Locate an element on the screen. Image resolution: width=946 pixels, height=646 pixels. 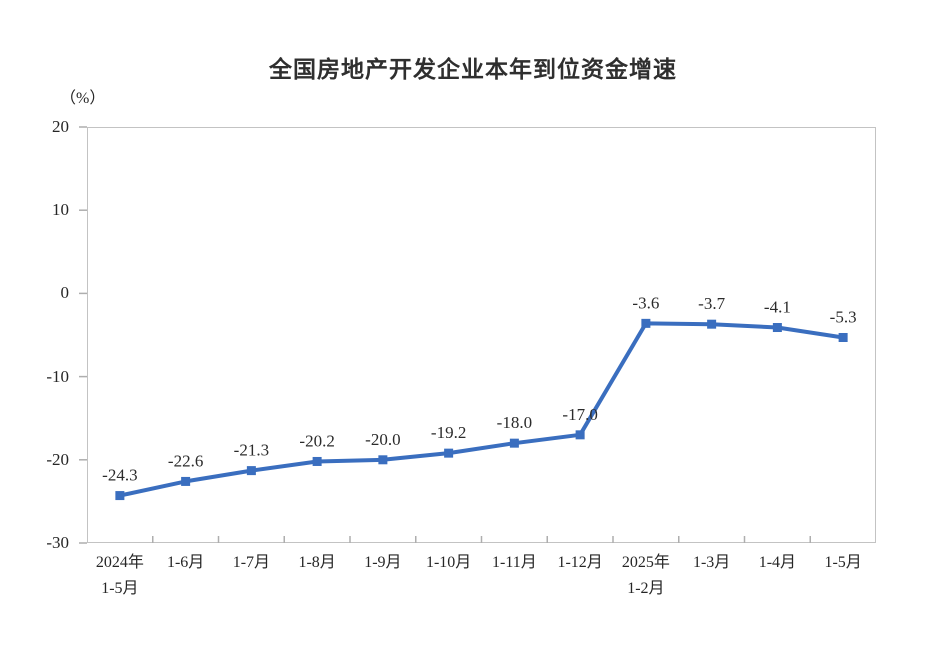
data-point-label: -17.0 is located at coordinates (579, 414).